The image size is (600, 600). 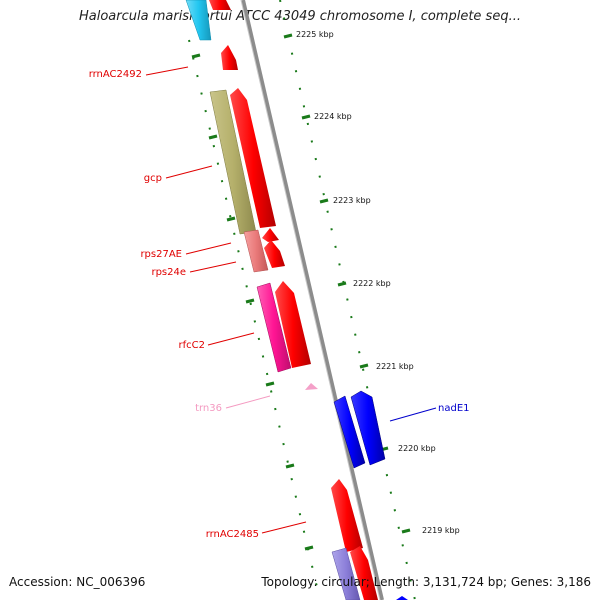 What do you see at coordinates (270, 235) in the screenshot?
I see `gene-arrow-rps27AE` at bounding box center [270, 235].